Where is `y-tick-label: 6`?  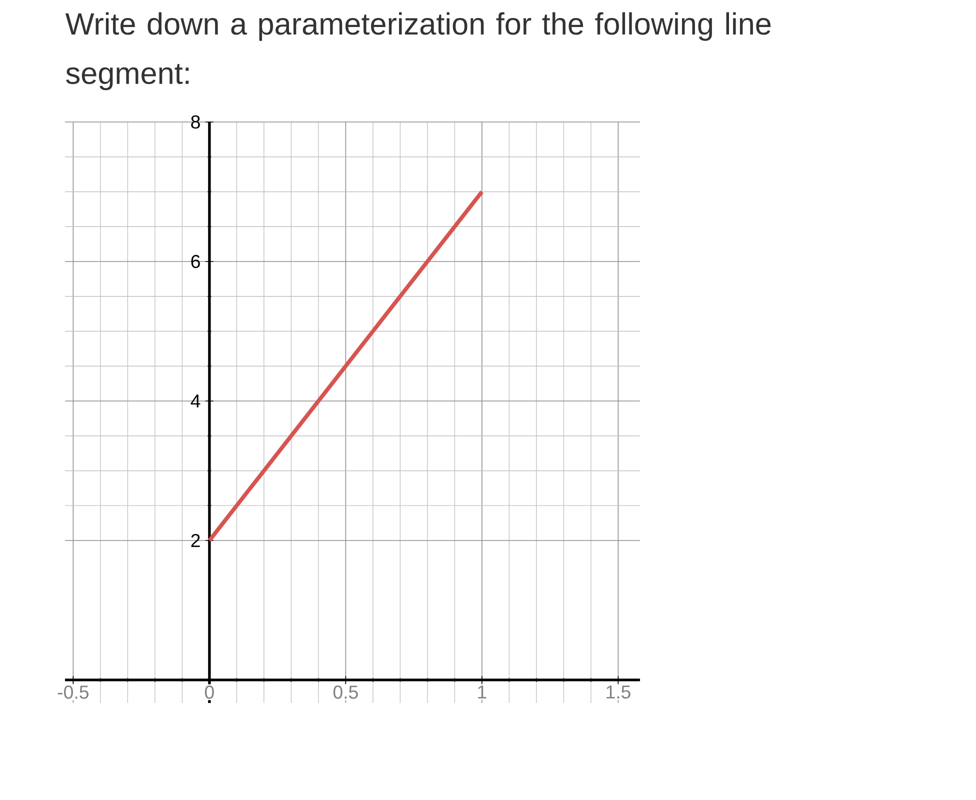 y-tick-label: 6 is located at coordinates (195, 261).